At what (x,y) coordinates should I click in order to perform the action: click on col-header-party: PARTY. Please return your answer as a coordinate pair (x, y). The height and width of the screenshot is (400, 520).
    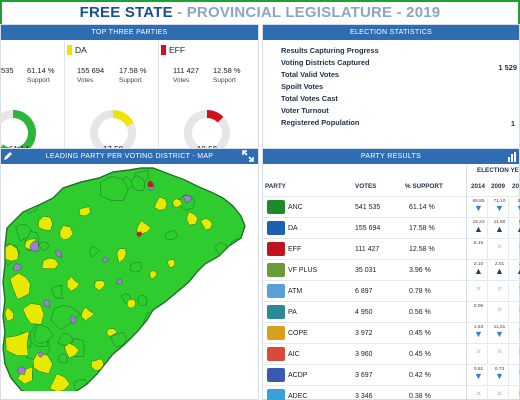
    Looking at the image, I should click on (275, 186).